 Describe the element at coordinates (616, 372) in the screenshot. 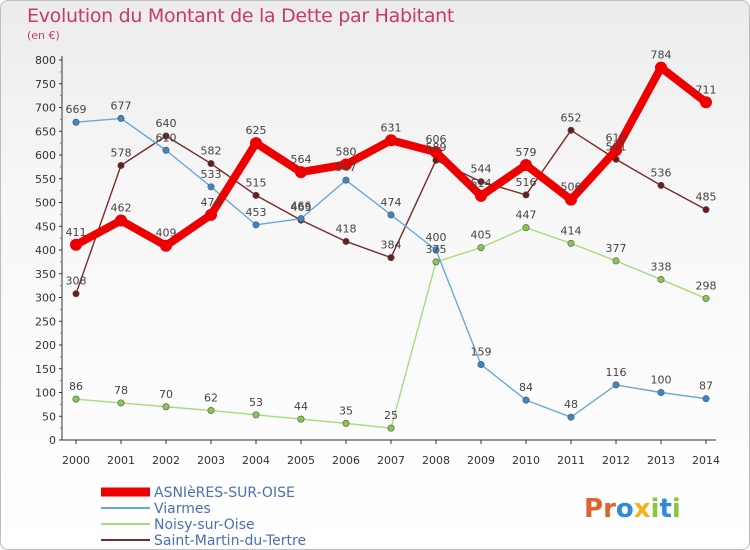

I see `data-label: 116` at that location.